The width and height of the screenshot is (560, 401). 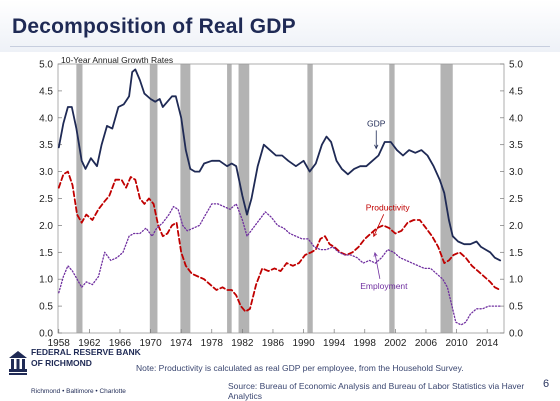 I want to click on x-tick-label: 1974, so click(x=181, y=343).